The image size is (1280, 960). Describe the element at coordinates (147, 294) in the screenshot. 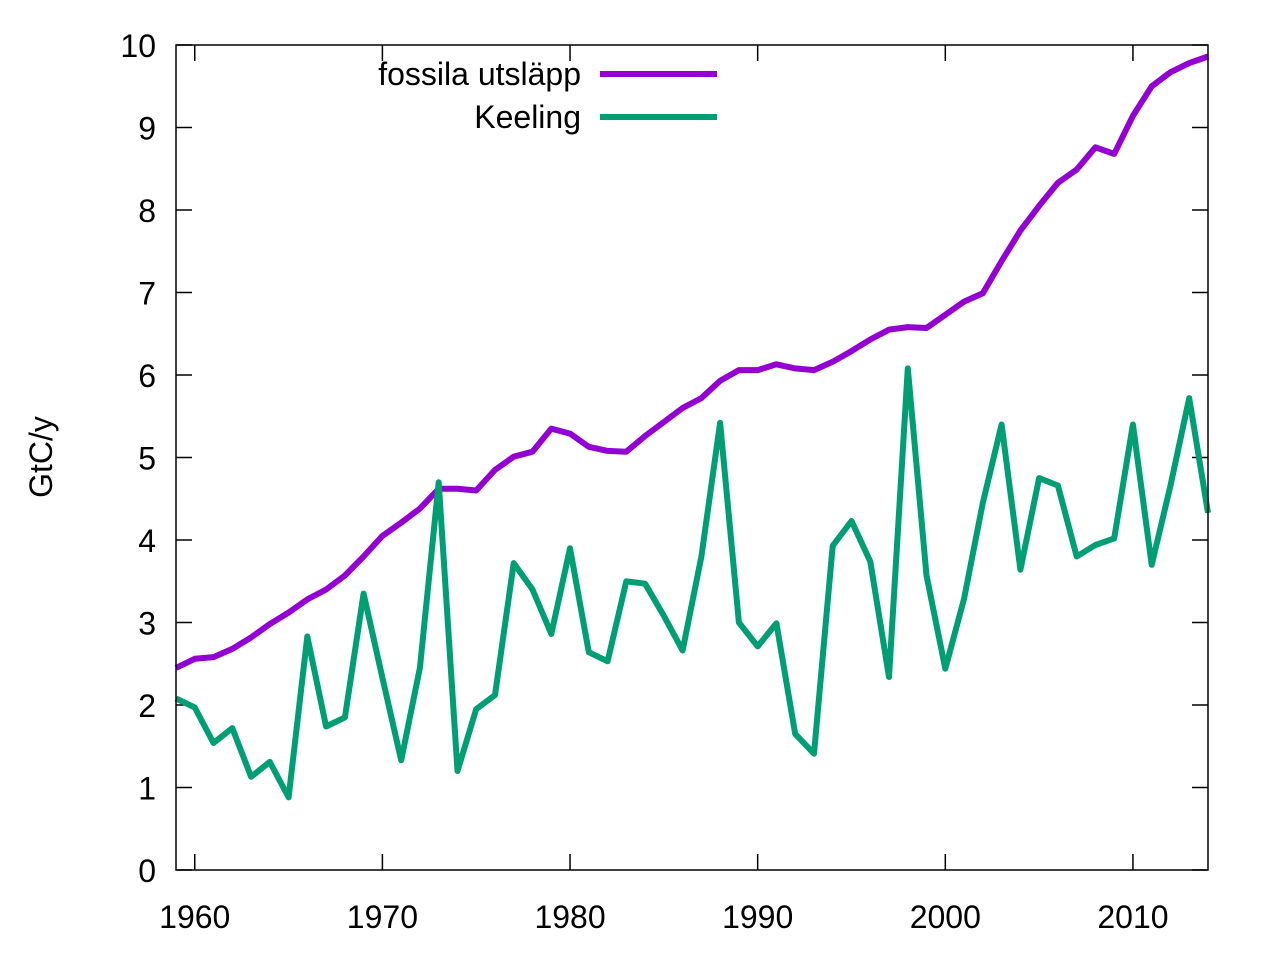

I see `y-tick-label: 7` at that location.